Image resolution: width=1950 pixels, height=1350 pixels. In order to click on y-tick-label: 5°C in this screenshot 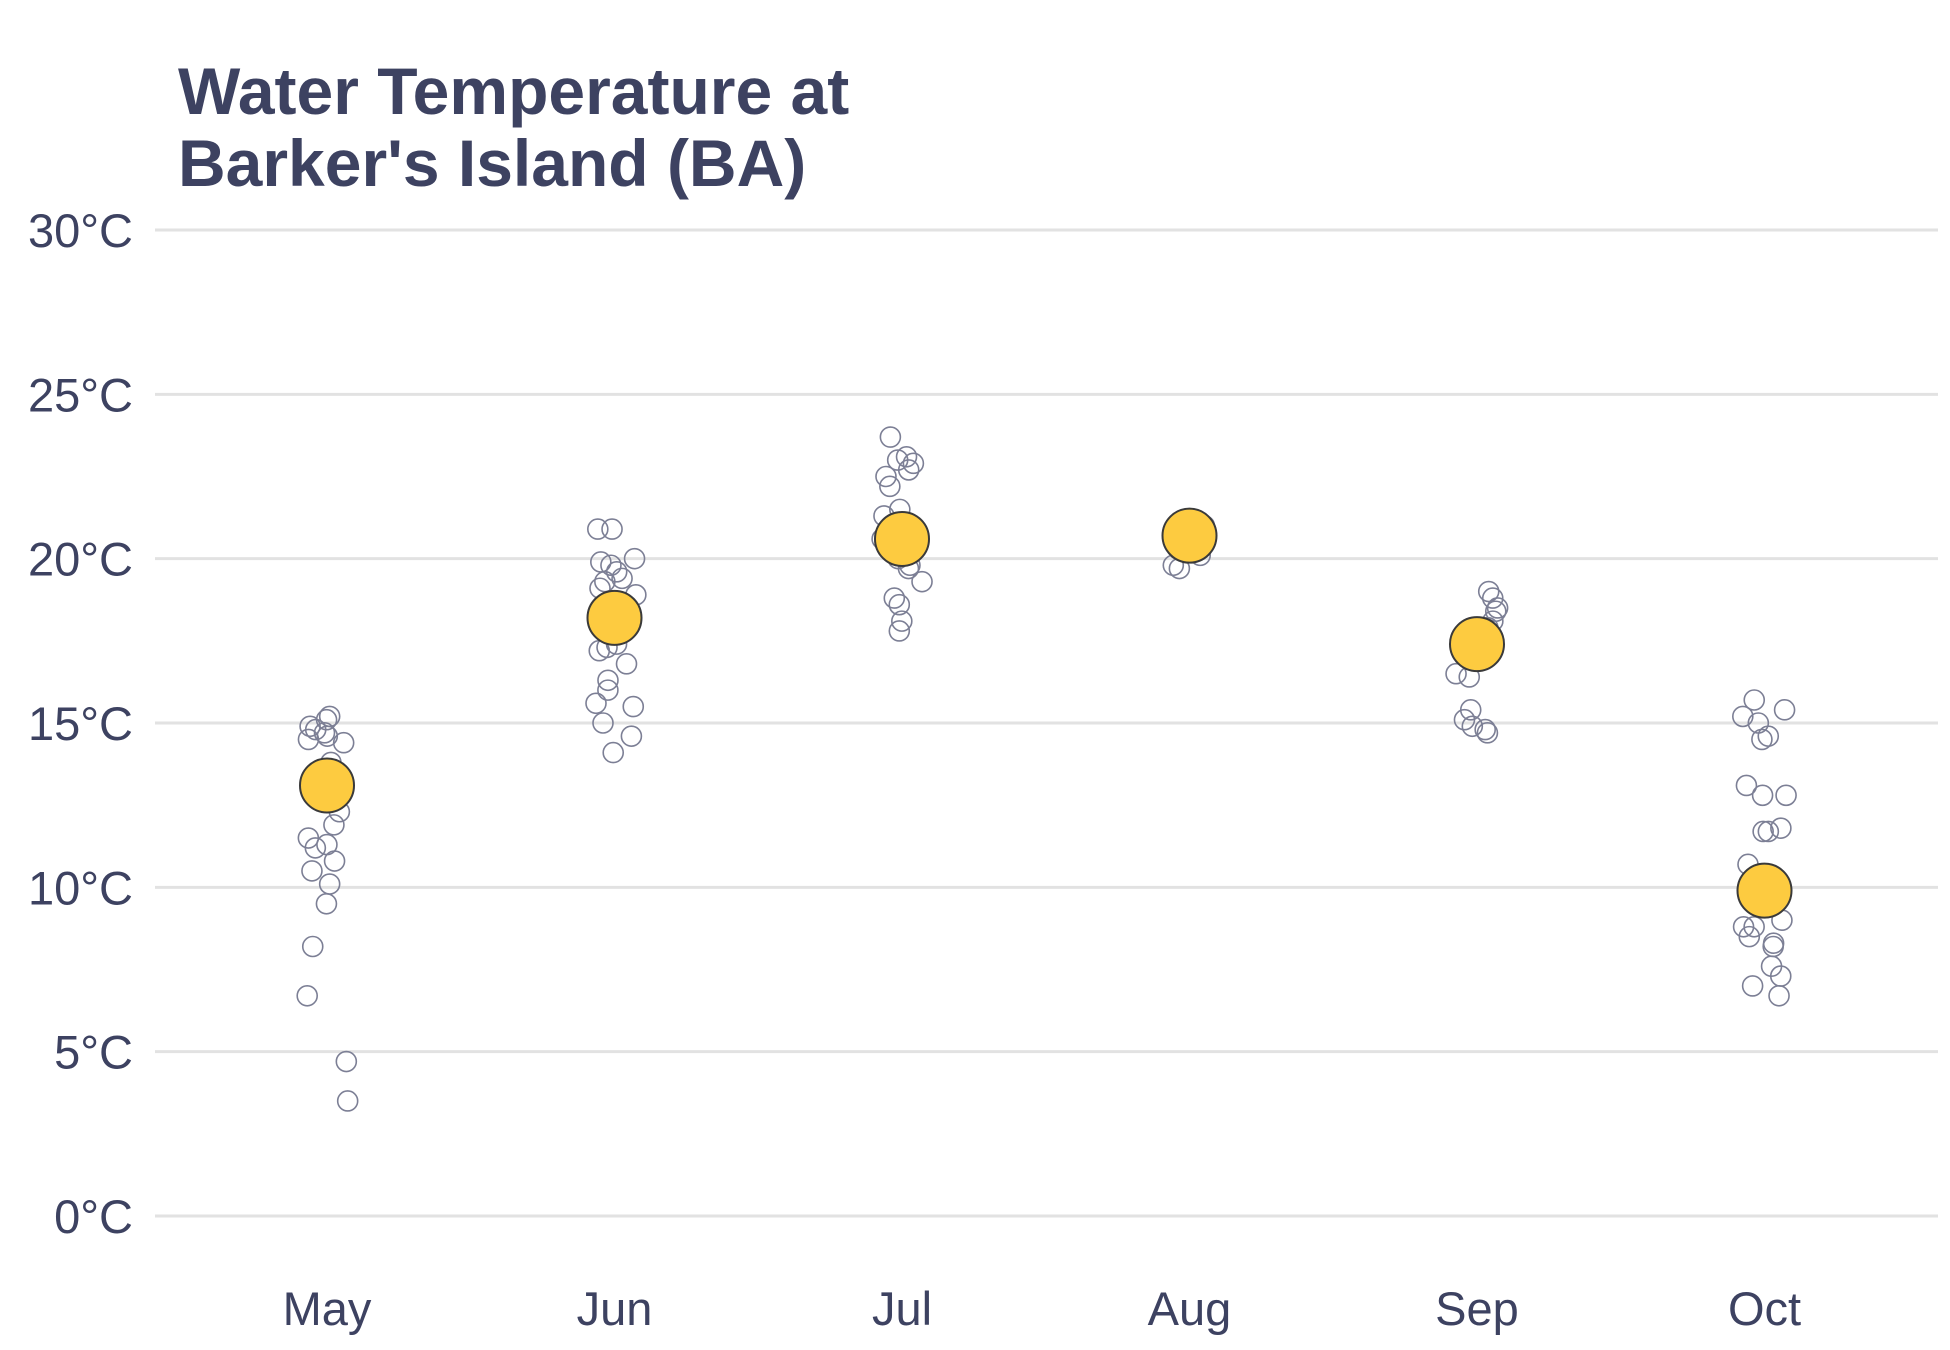, I will do `click(93, 1052)`.